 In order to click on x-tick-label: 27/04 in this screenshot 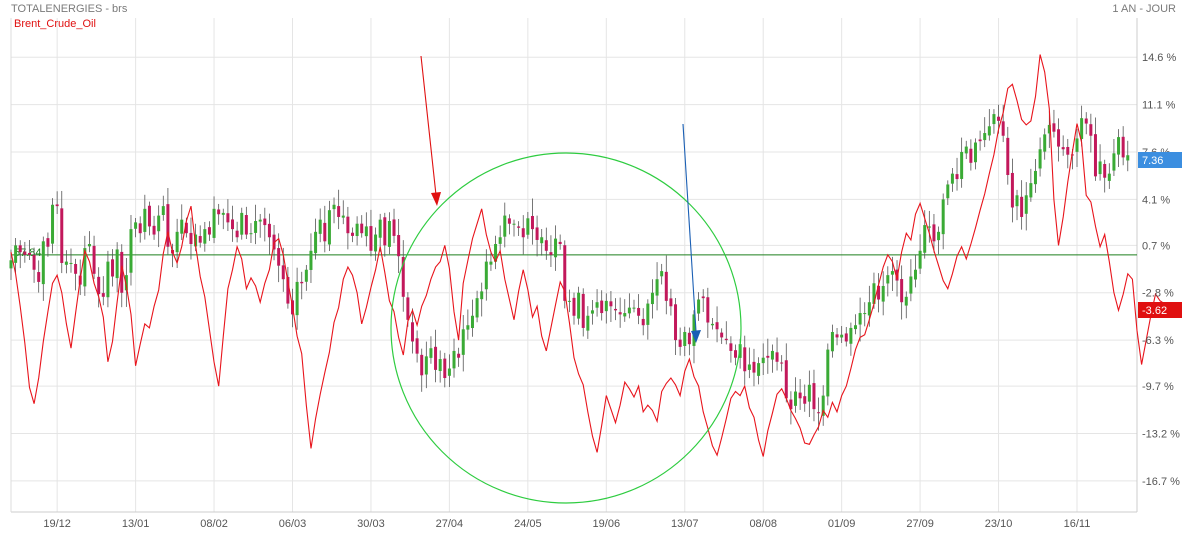, I will do `click(450, 524)`.